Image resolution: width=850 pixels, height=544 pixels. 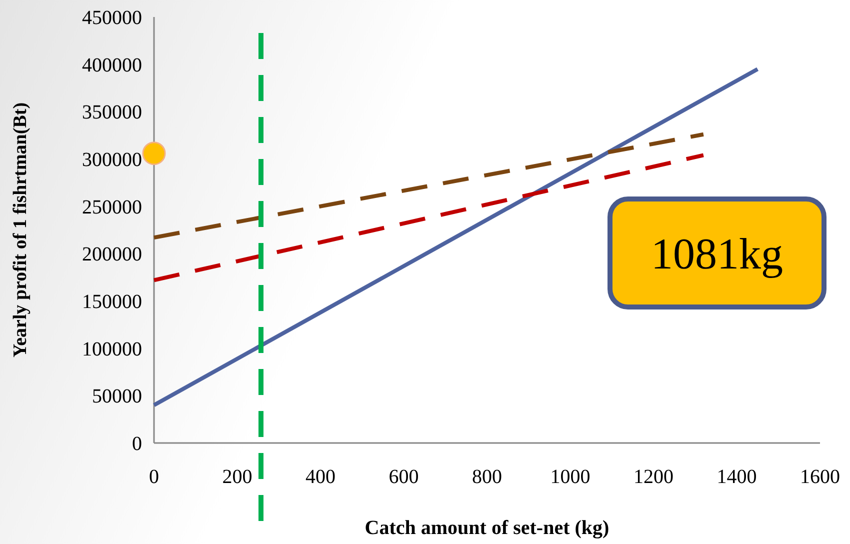 What do you see at coordinates (112, 302) in the screenshot?
I see `y-tick-label: 150000` at bounding box center [112, 302].